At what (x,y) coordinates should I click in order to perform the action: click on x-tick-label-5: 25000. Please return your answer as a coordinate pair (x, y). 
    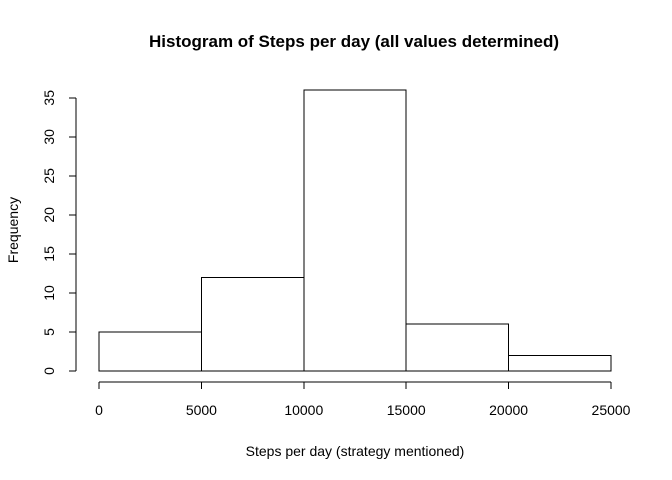
    Looking at the image, I should click on (611, 410).